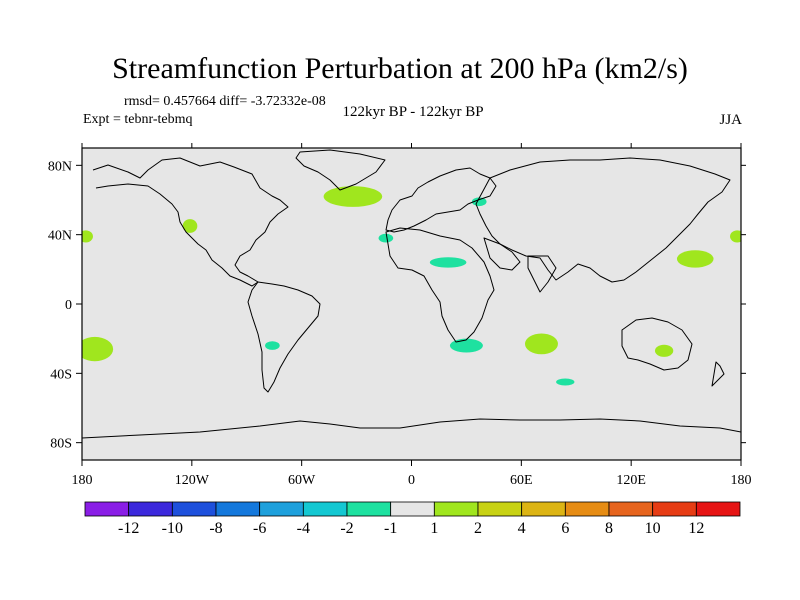  What do you see at coordinates (215, 528) in the screenshot?
I see `colorbar-label: -8` at bounding box center [215, 528].